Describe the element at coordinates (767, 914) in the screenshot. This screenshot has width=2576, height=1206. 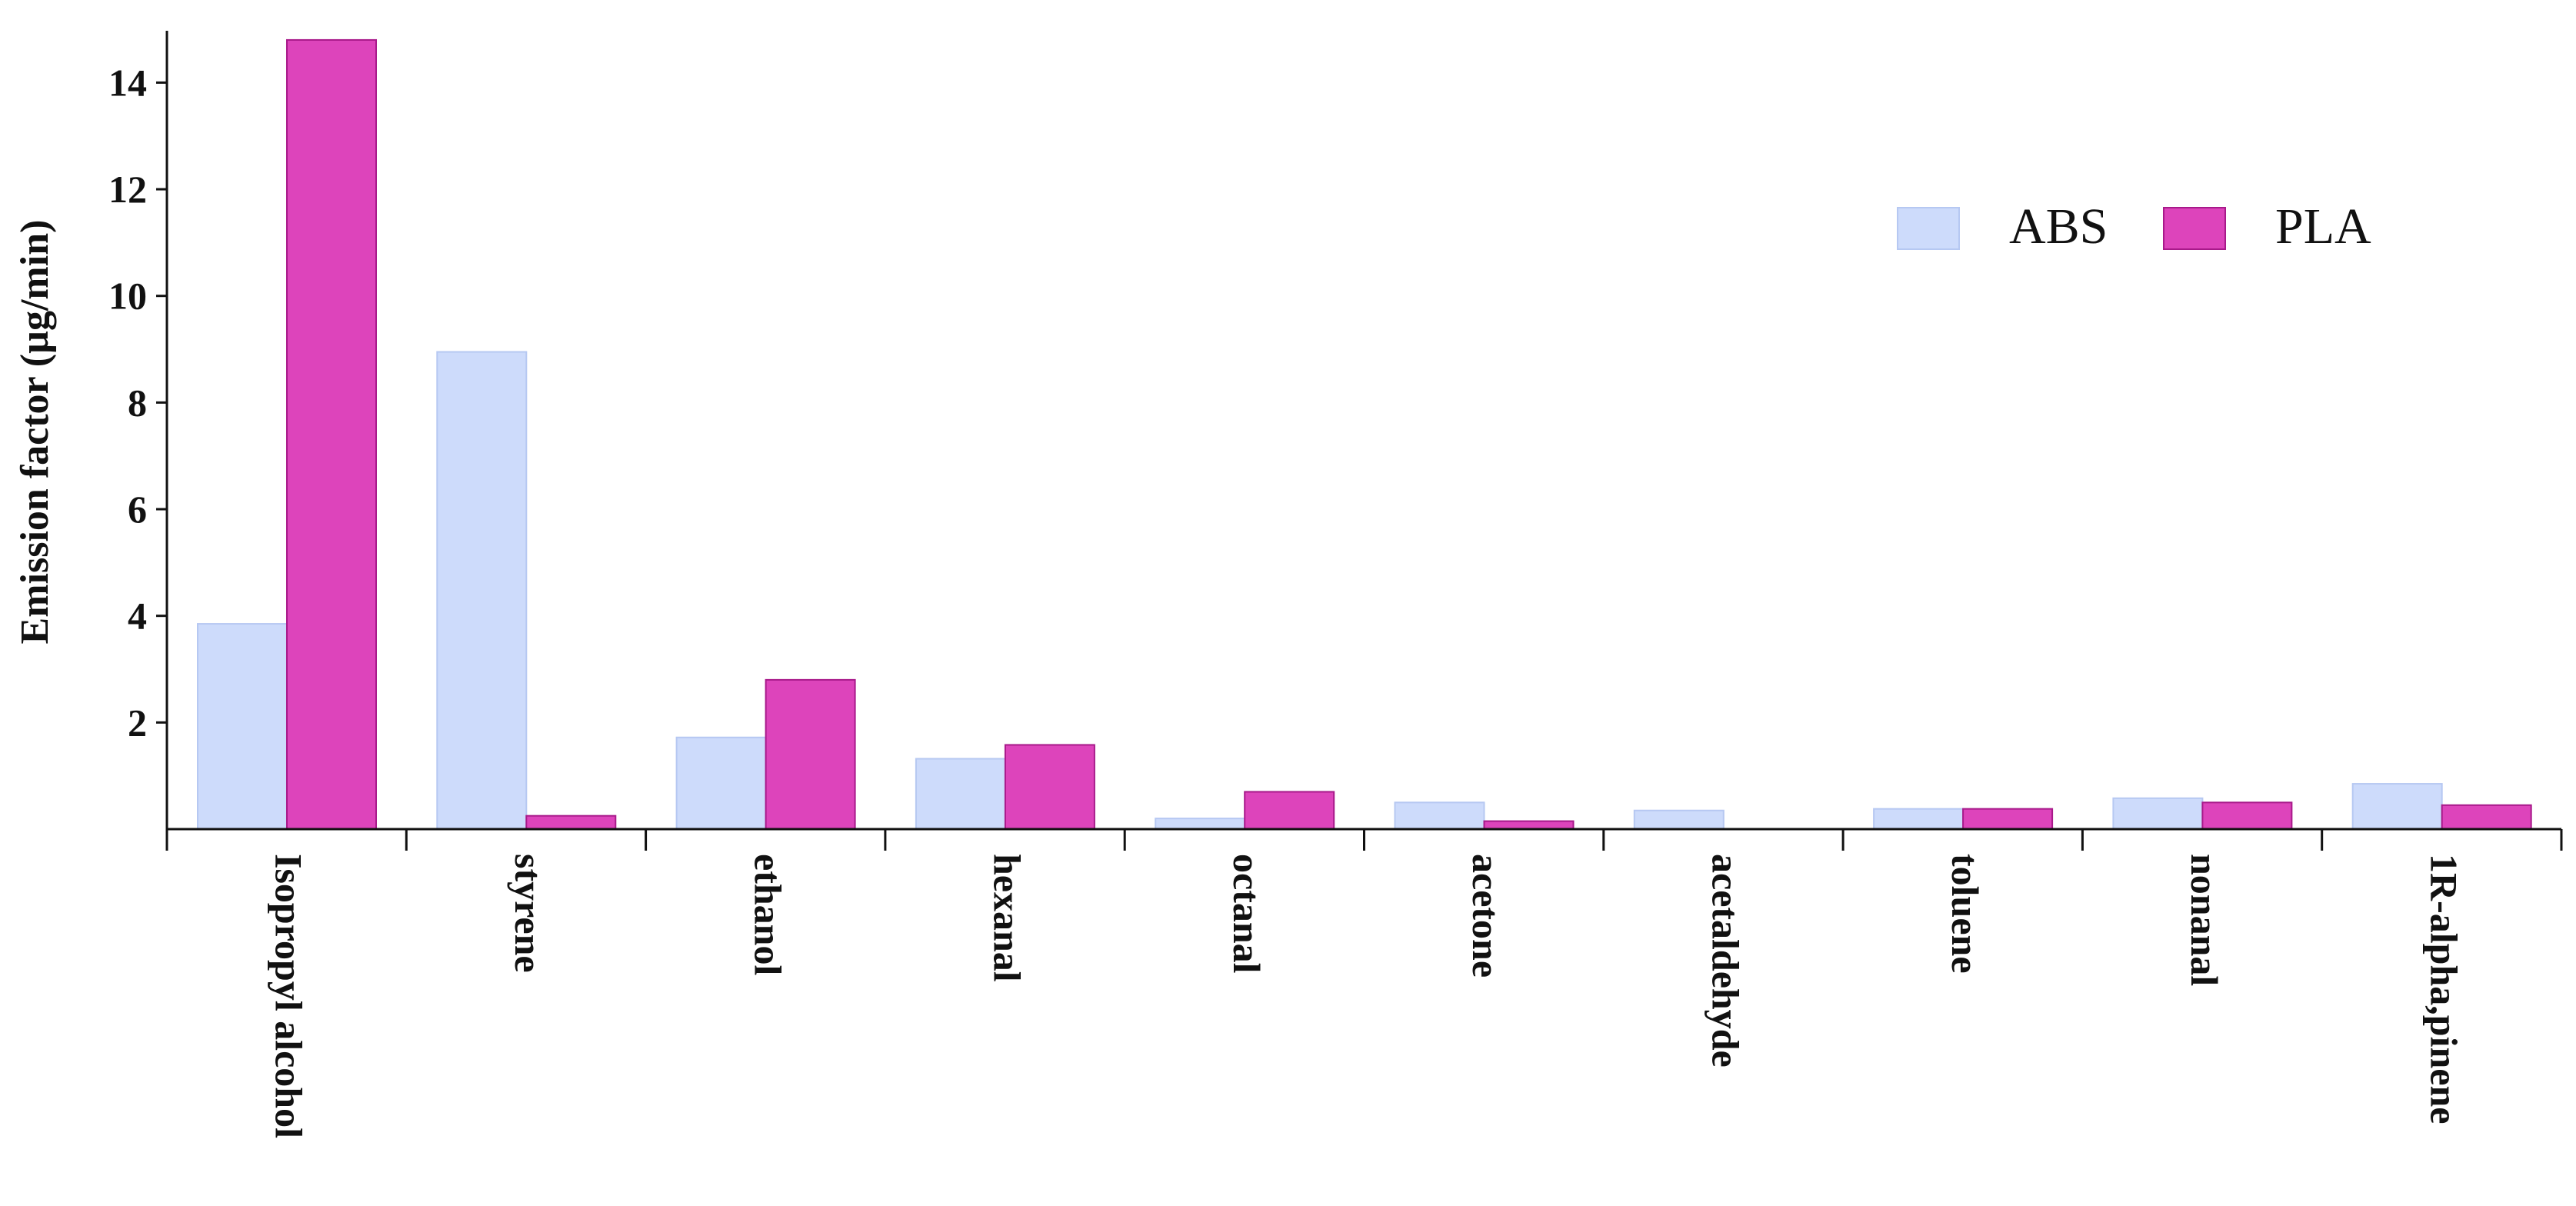
I see `category-label: ethanol` at that location.